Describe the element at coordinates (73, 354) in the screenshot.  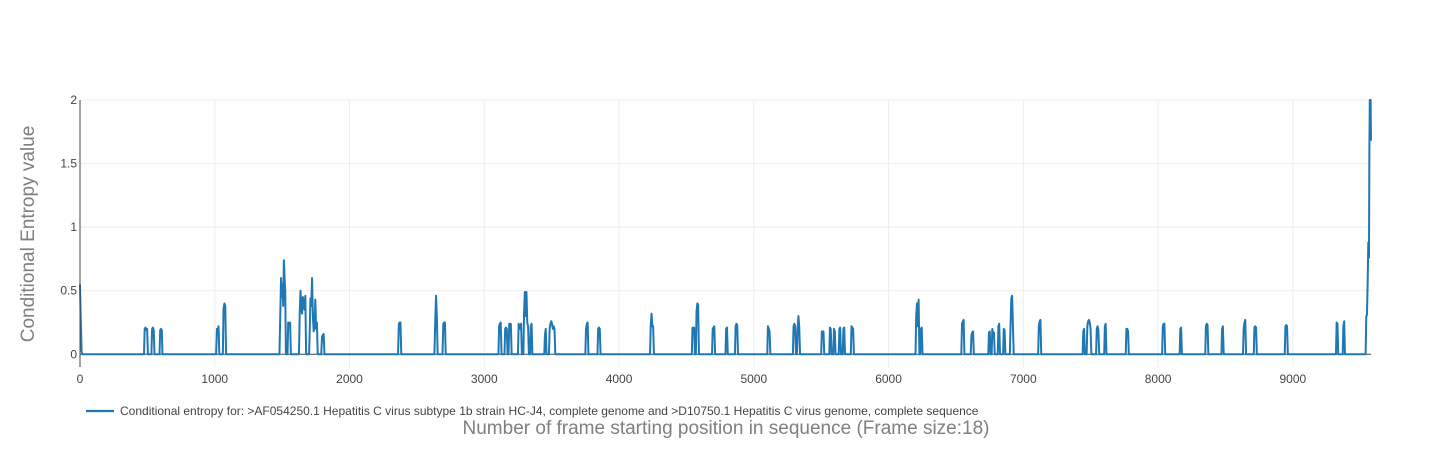
I see `y-tick-label: 0` at that location.